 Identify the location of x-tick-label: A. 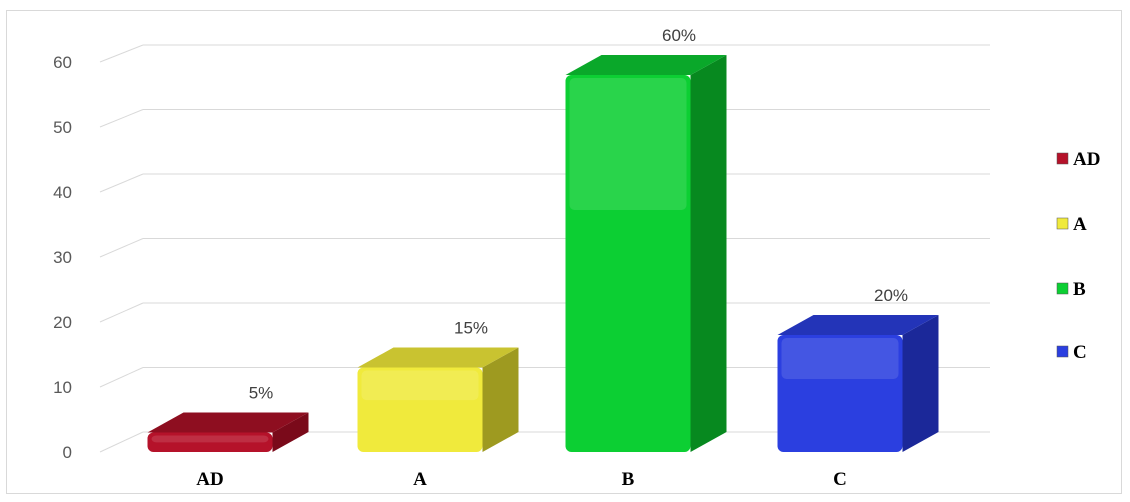
(420, 479).